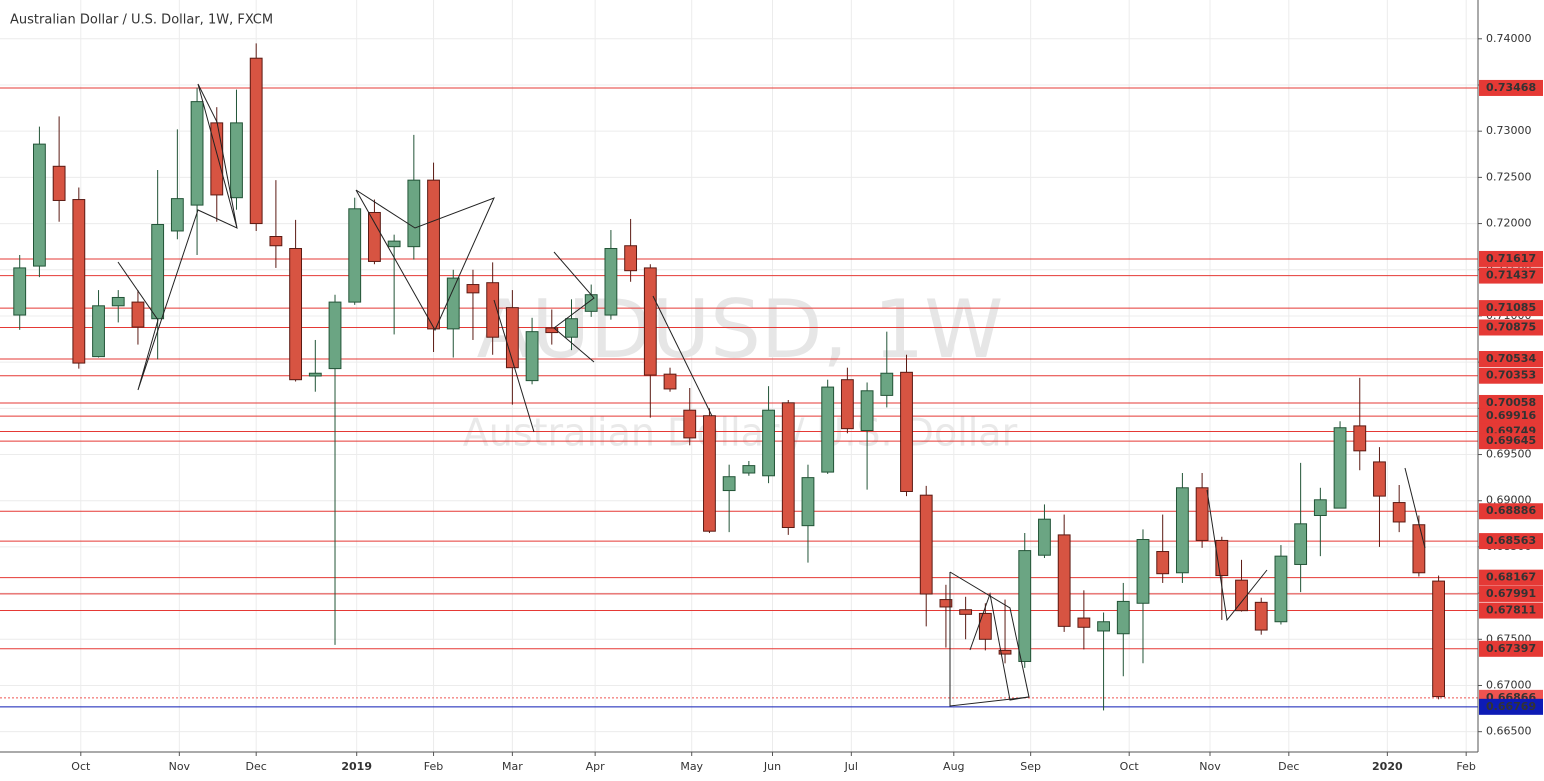 This screenshot has width=1544, height=781. I want to click on level-label: 0.68563, so click(1511, 540).